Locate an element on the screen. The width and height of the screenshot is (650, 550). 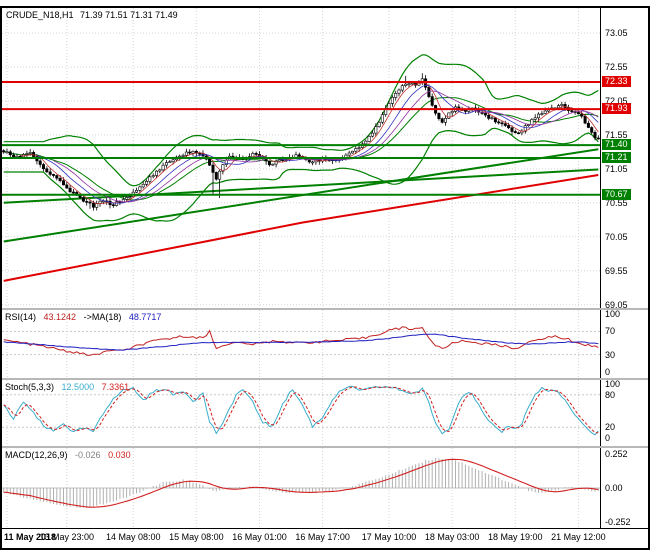
rsi-name: RSI(14) is located at coordinates (21, 317).